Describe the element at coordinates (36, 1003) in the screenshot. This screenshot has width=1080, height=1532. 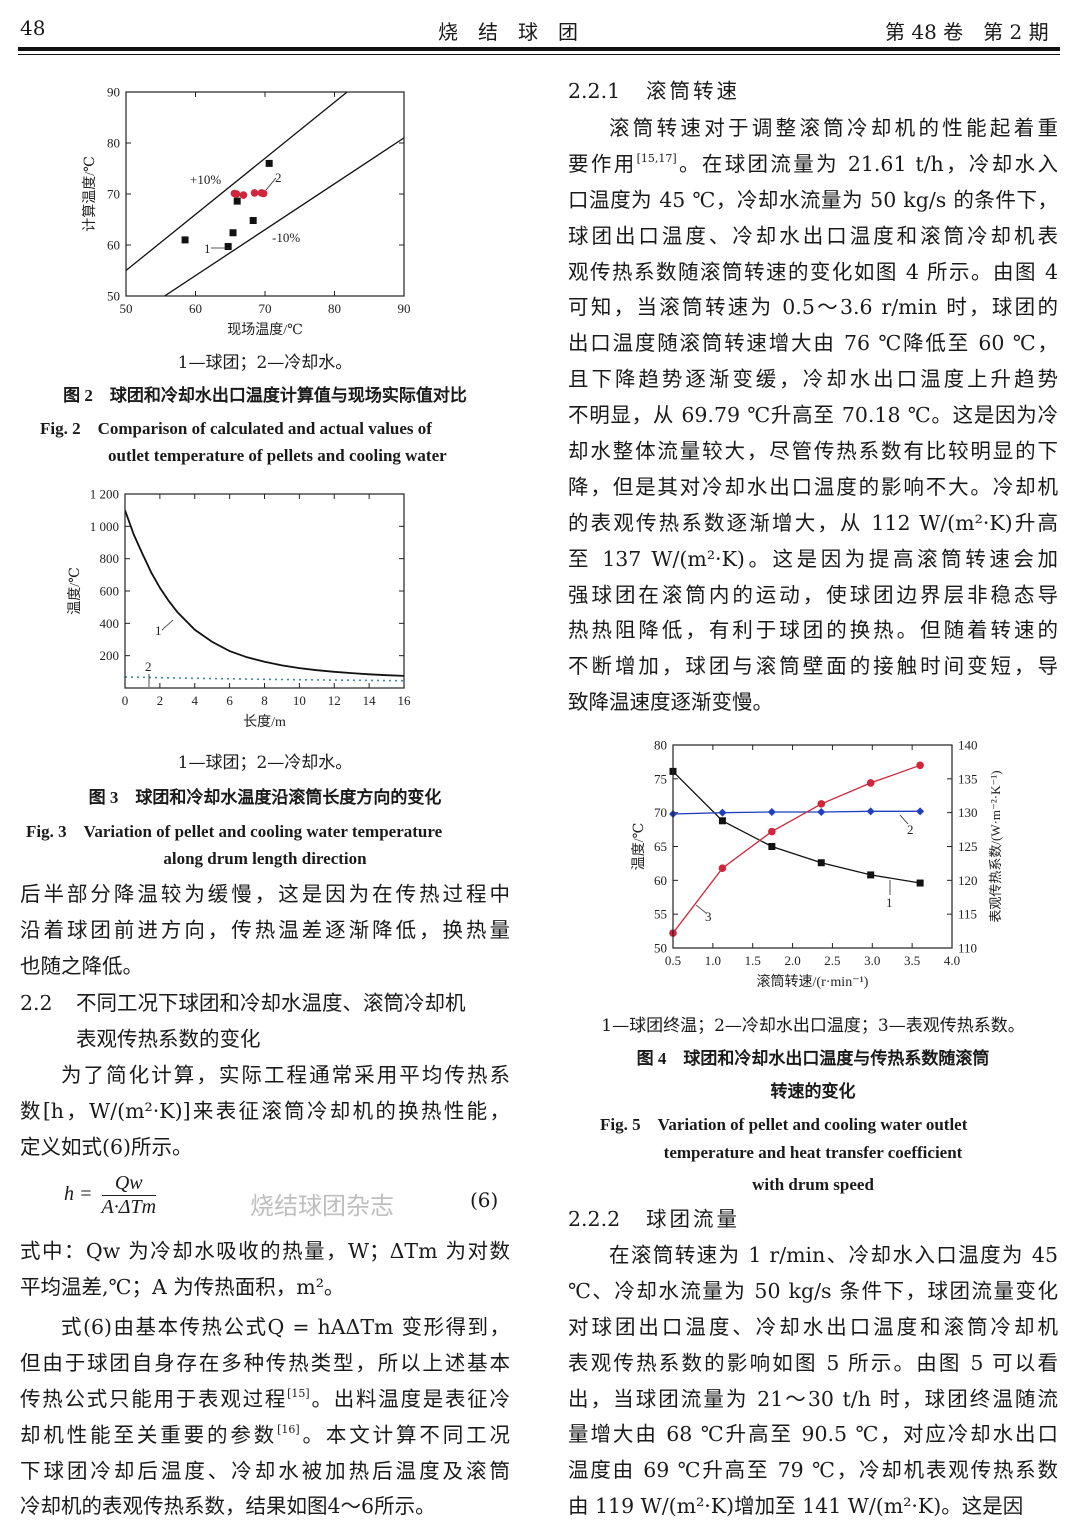
I see `section-2-2-number: 2.2` at that location.